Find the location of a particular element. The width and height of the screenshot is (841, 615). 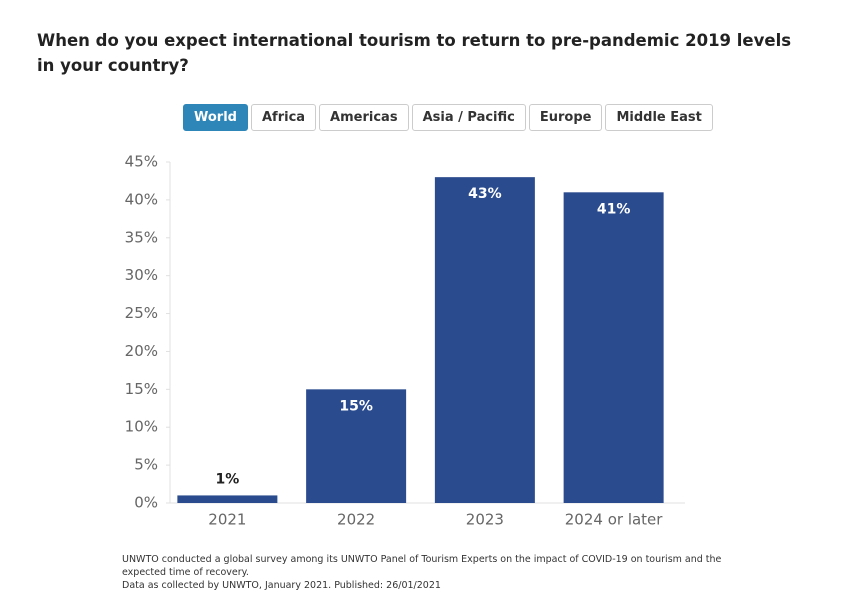

y-tick-label: 15% is located at coordinates (141, 389).